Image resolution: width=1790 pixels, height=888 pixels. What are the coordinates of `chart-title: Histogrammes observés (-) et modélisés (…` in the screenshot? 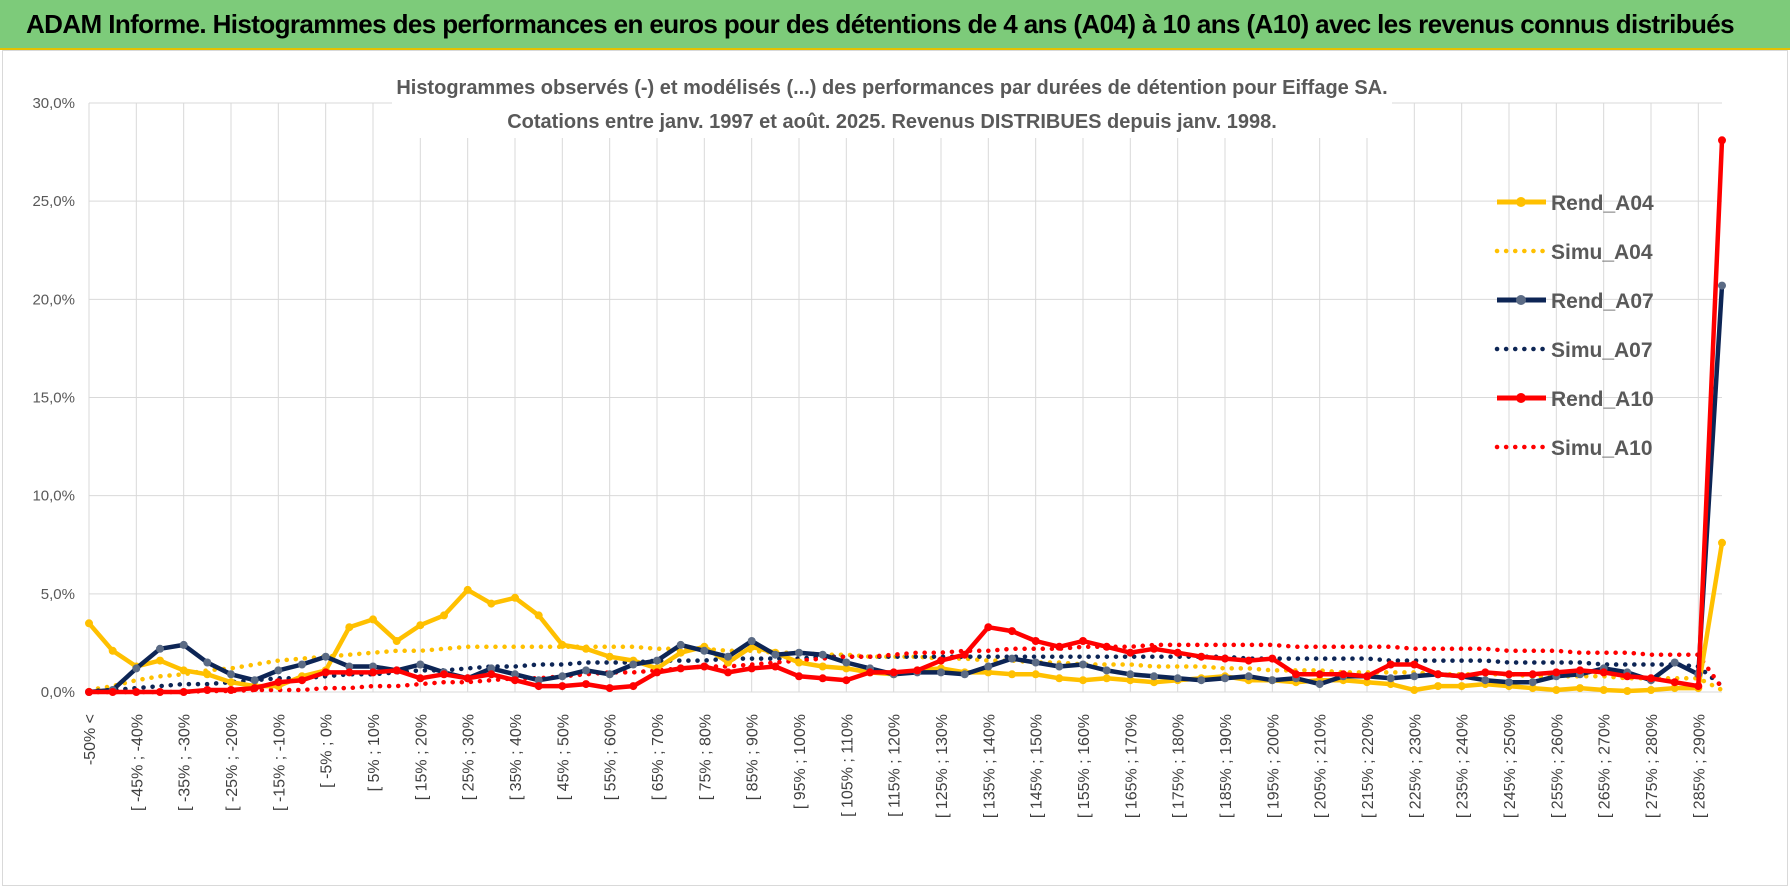 It's located at (891, 88).